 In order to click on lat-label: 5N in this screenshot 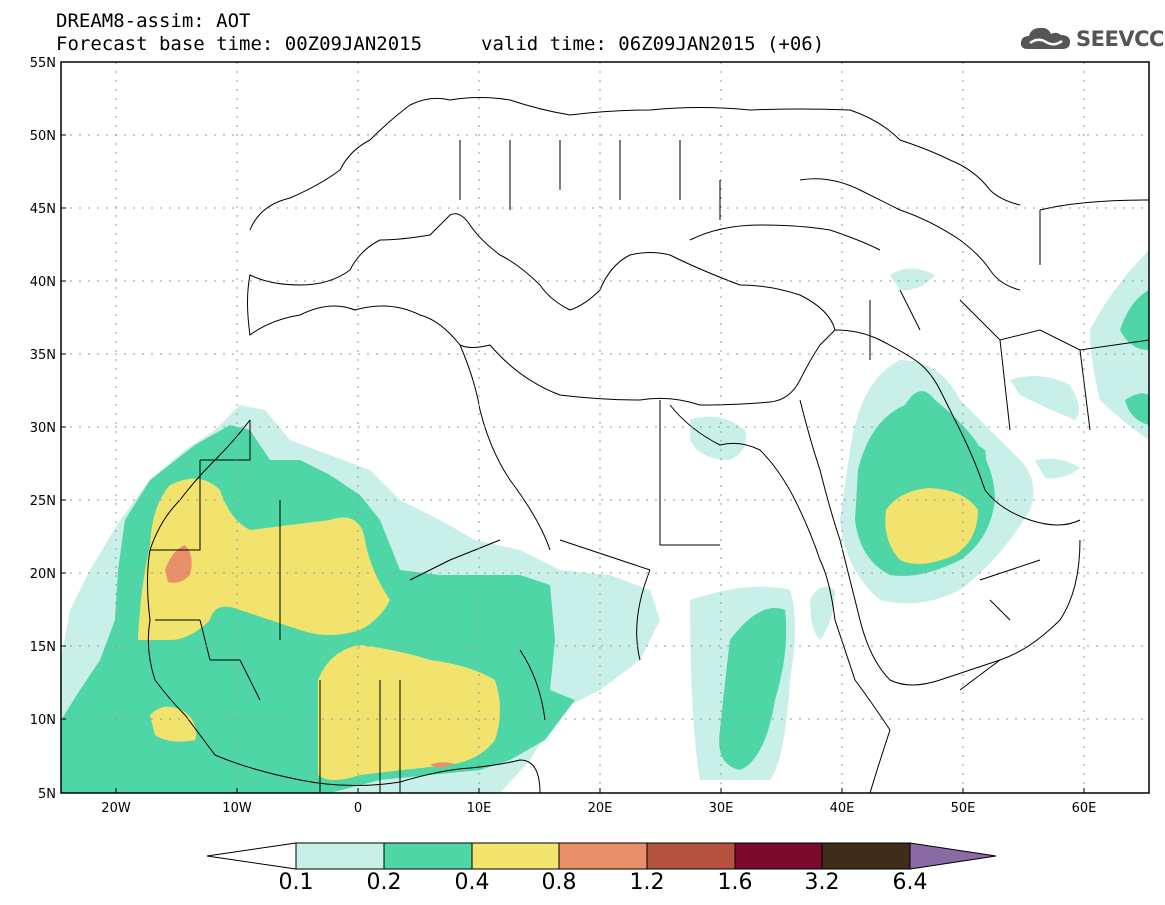, I will do `click(47, 794)`.